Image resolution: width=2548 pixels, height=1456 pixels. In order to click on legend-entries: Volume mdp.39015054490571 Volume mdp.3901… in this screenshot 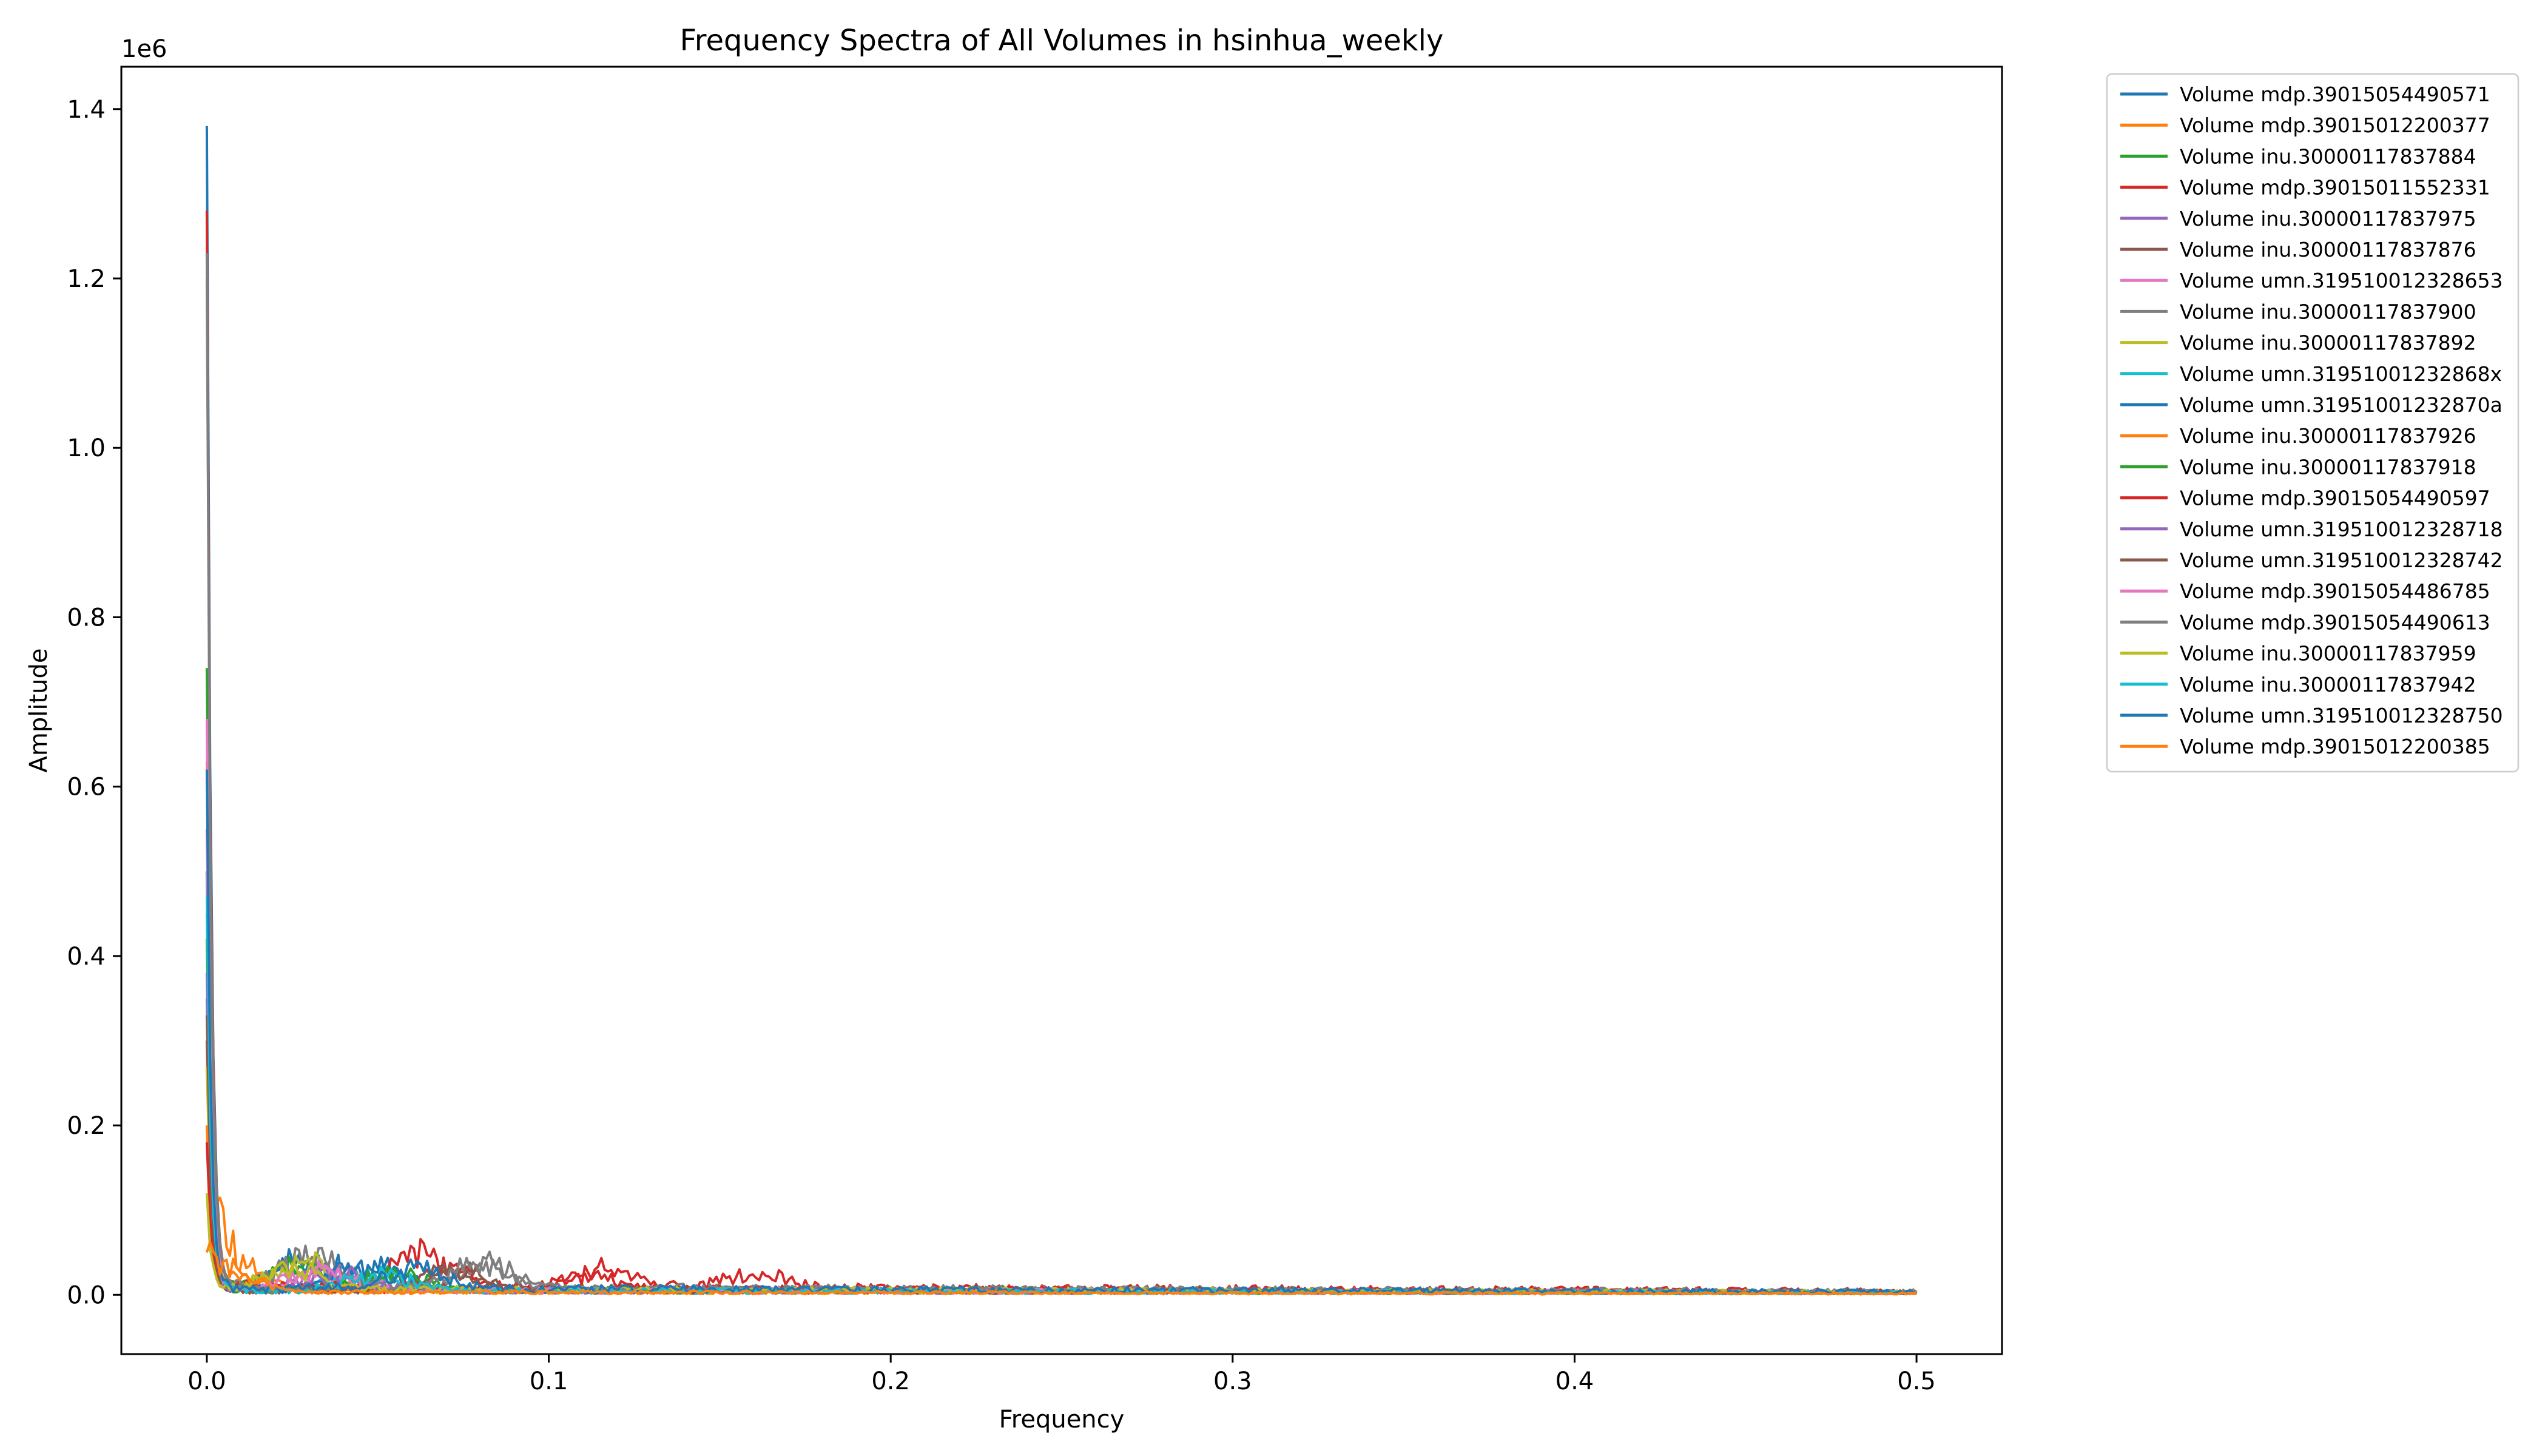, I will do `click(2311, 420)`.